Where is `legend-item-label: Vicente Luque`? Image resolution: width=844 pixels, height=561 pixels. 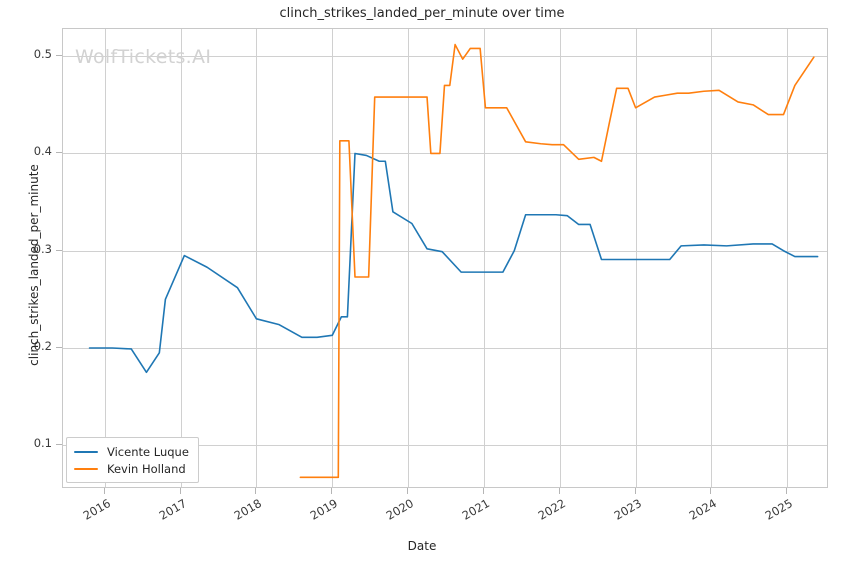 legend-item-label: Vicente Luque is located at coordinates (148, 451).